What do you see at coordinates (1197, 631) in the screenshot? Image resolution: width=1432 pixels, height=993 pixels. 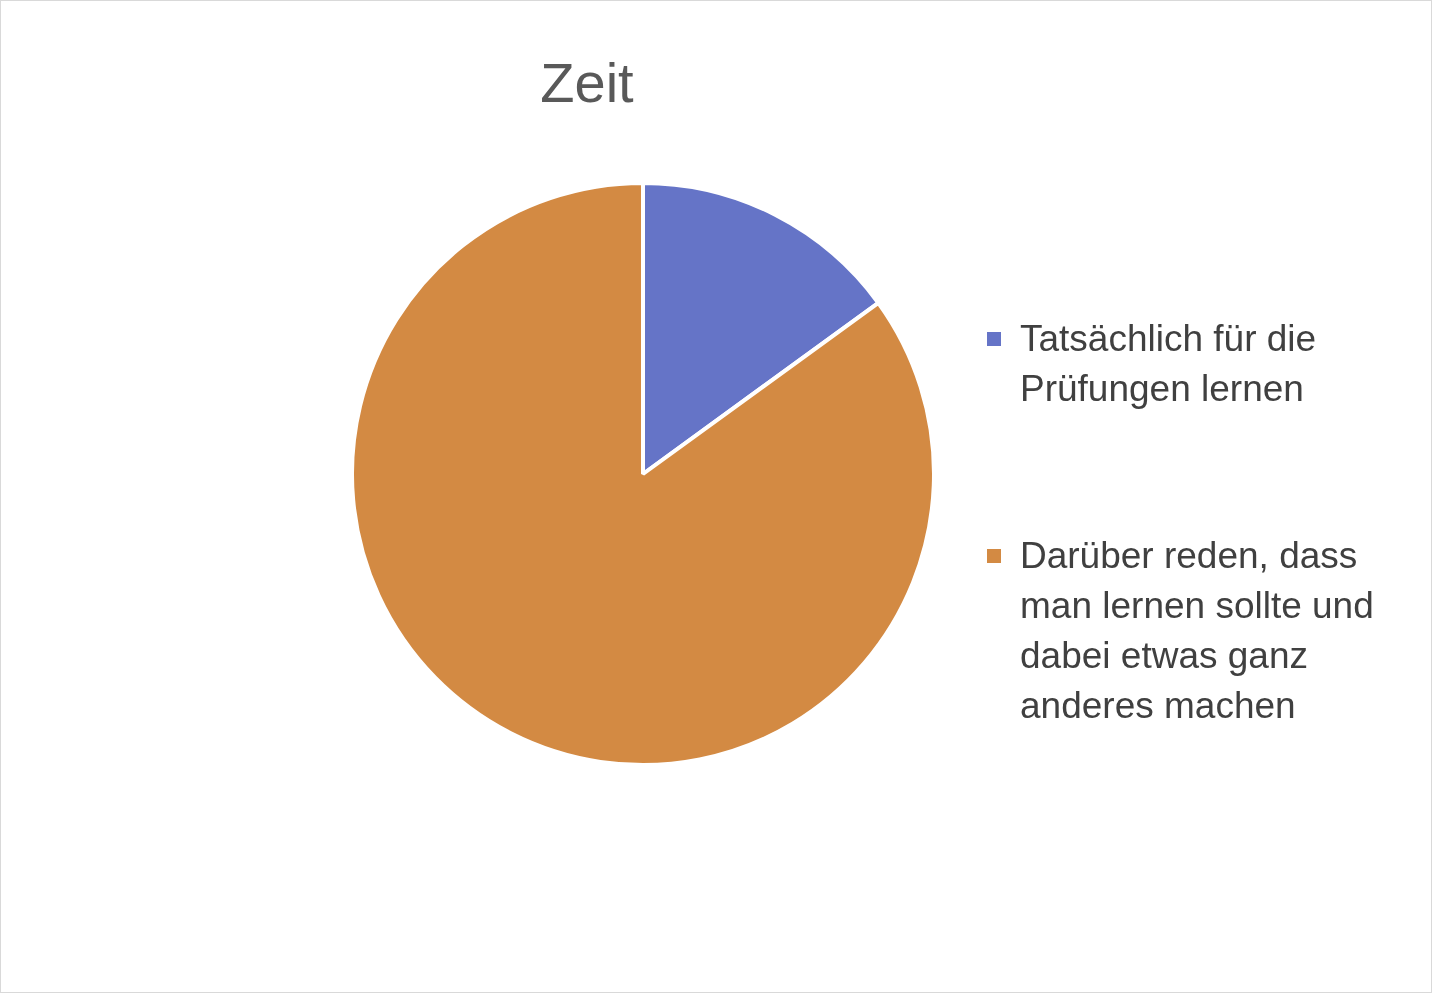 I see `legend-label: Darüber reden, dass man lernen sollte und dabei etwas ganz anderes machen` at bounding box center [1197, 631].